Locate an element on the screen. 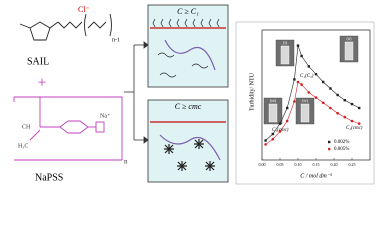 This screenshot has height=240, width=378. x-tick-label: 0.00 is located at coordinates (262, 164).